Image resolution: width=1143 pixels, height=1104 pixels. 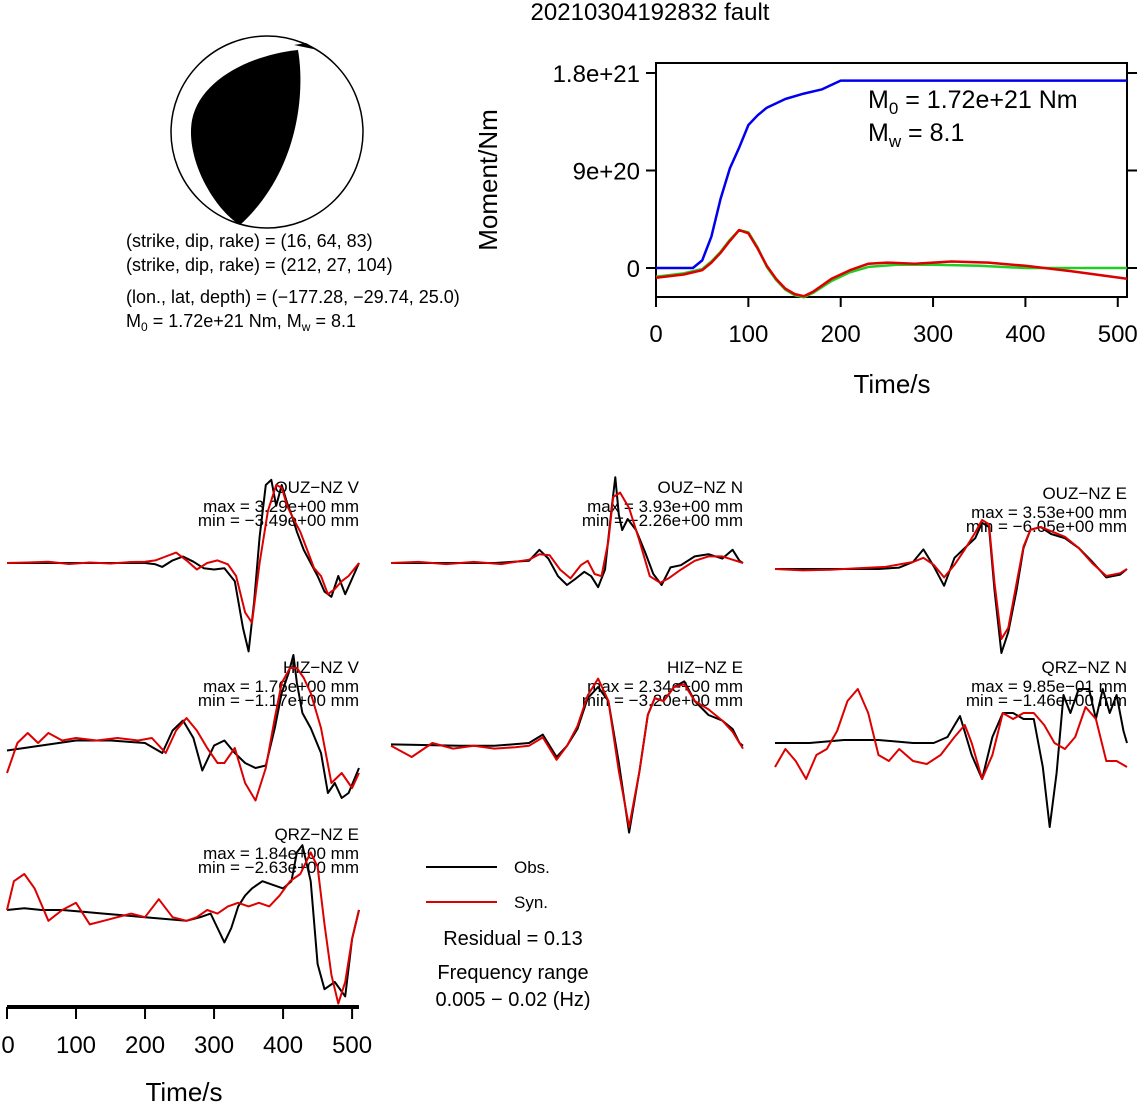 What do you see at coordinates (513, 939) in the screenshot?
I see `residual-label: Residual = 0.13` at bounding box center [513, 939].